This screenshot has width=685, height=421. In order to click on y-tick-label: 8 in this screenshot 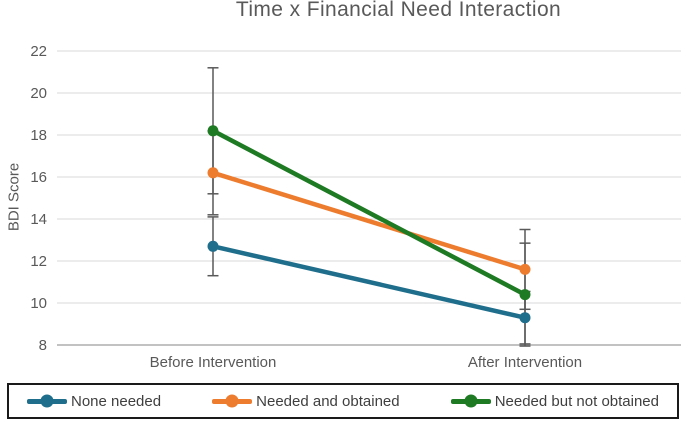, I will do `click(43, 345)`.